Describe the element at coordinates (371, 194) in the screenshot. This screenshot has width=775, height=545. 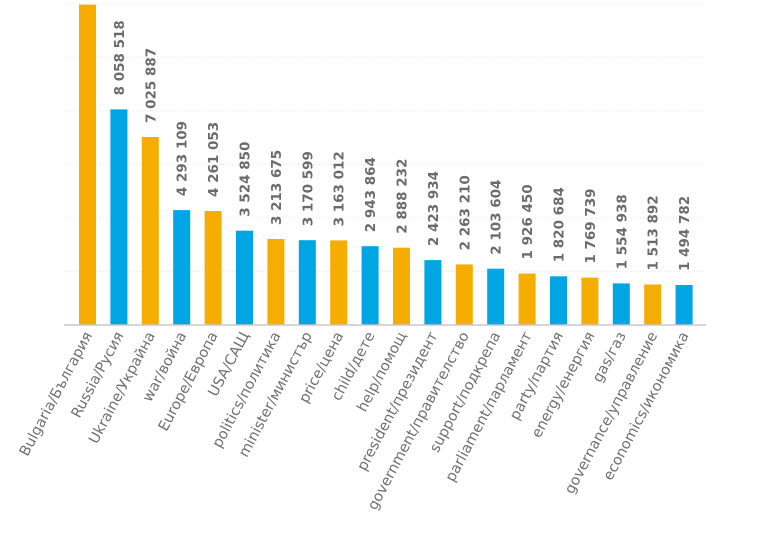
I see `bar-value-label: 2 943 864` at that location.